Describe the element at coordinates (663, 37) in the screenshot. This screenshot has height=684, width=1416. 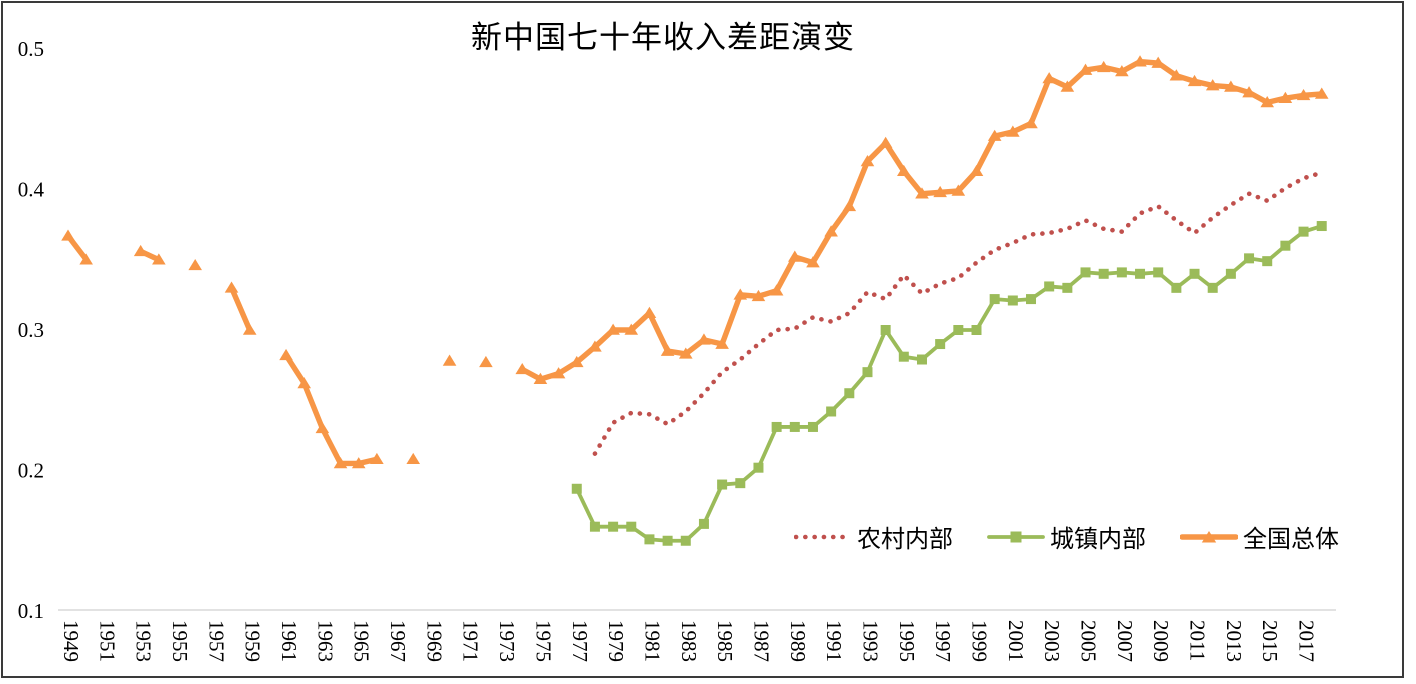
I see `chart-title: 新中国七十年收入差距演变` at that location.